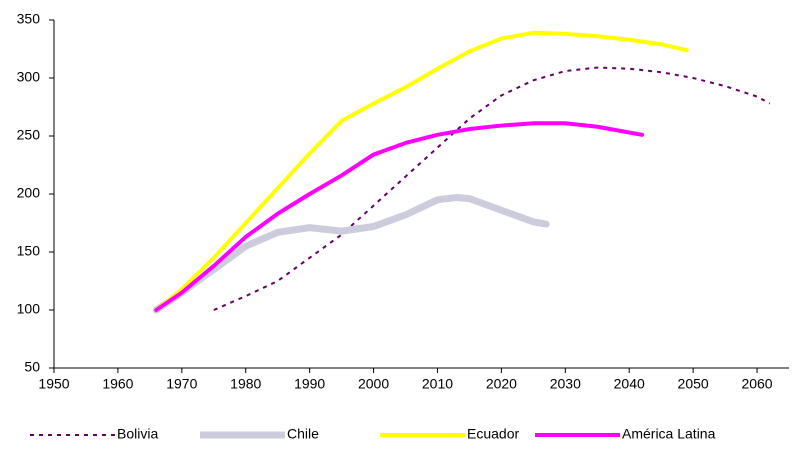 This screenshot has height=465, width=793. Describe the element at coordinates (29, 77) in the screenshot. I see `y-tick-label: 300` at that location.